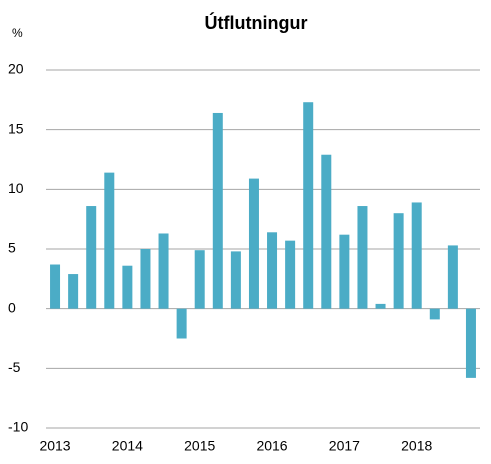  What do you see at coordinates (16, 188) in the screenshot?
I see `y-tick-label: 10` at bounding box center [16, 188].